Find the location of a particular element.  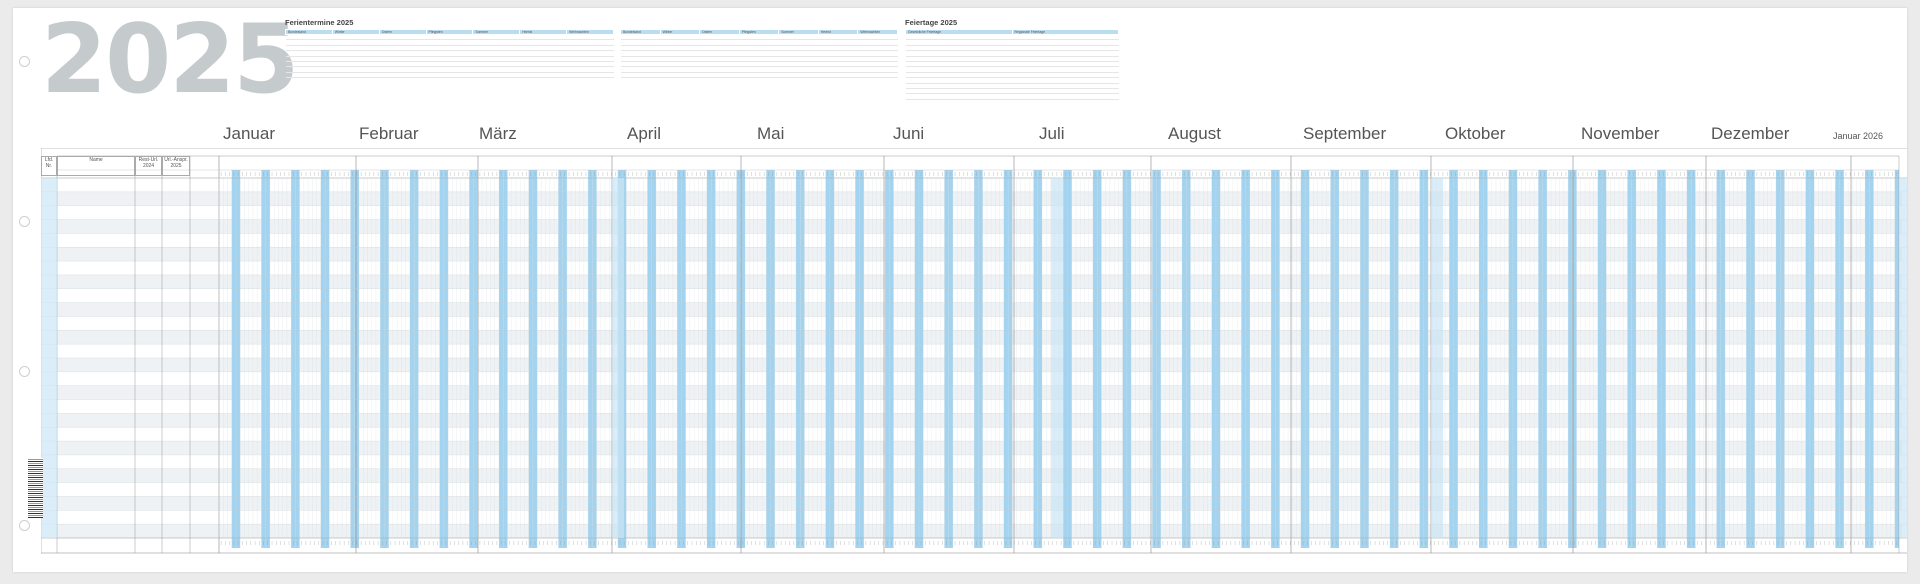

month-label: Januar is located at coordinates (249, 133).